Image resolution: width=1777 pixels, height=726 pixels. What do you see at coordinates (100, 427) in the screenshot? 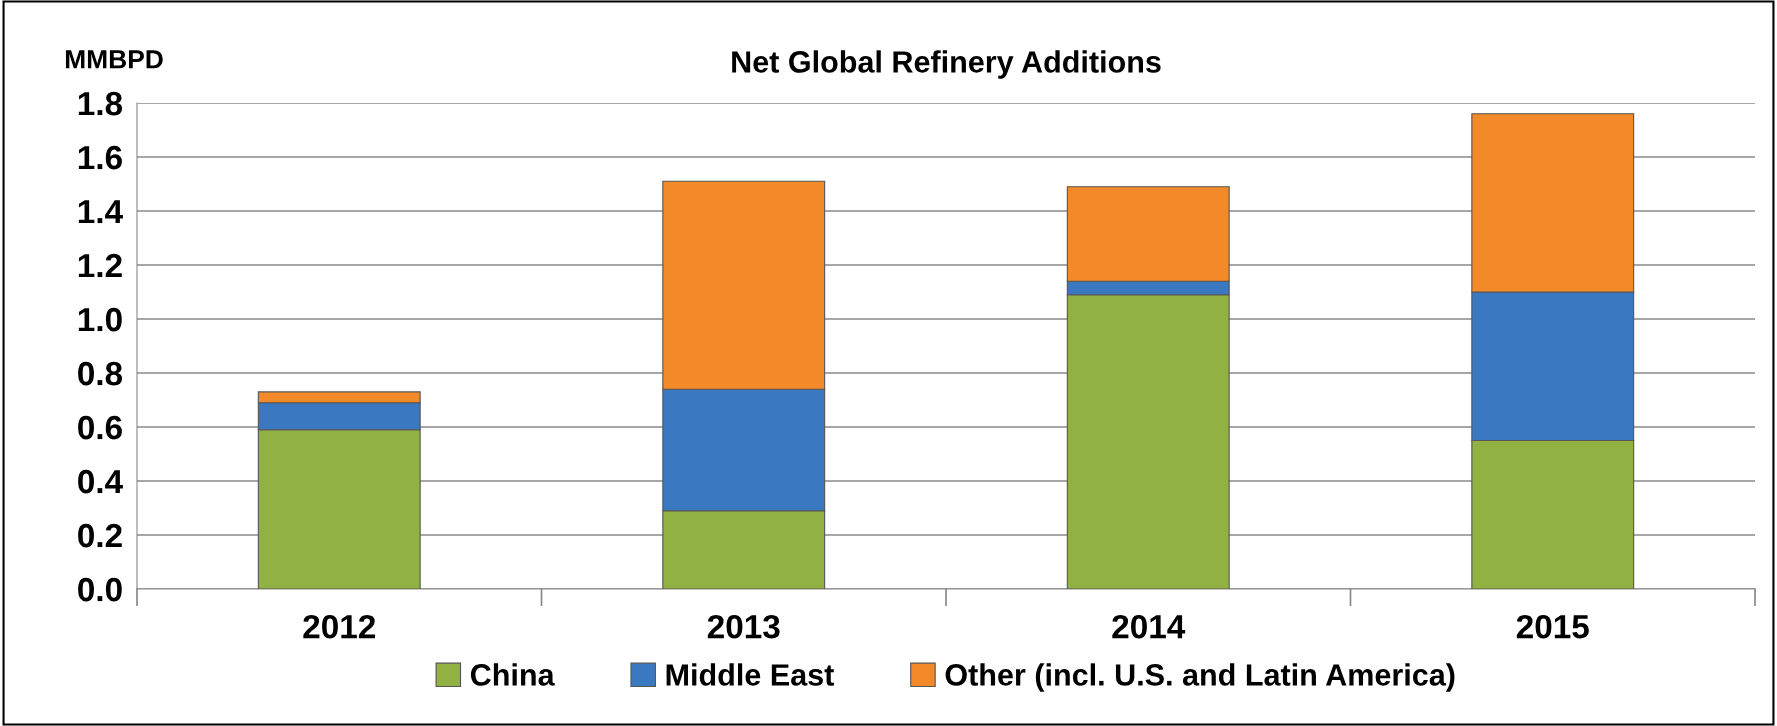
I see `y-tick-label: 0.6` at bounding box center [100, 427].